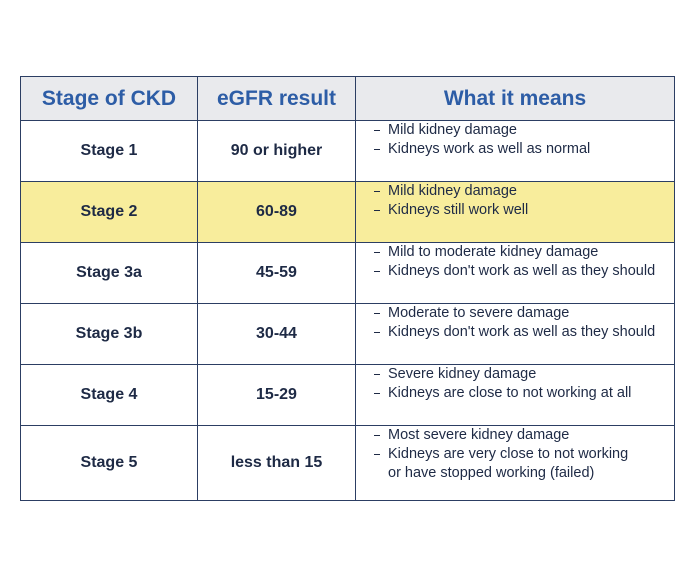 This screenshot has width=695, height=578. I want to click on meaning-line: Moderate to severe damage, so click(479, 313).